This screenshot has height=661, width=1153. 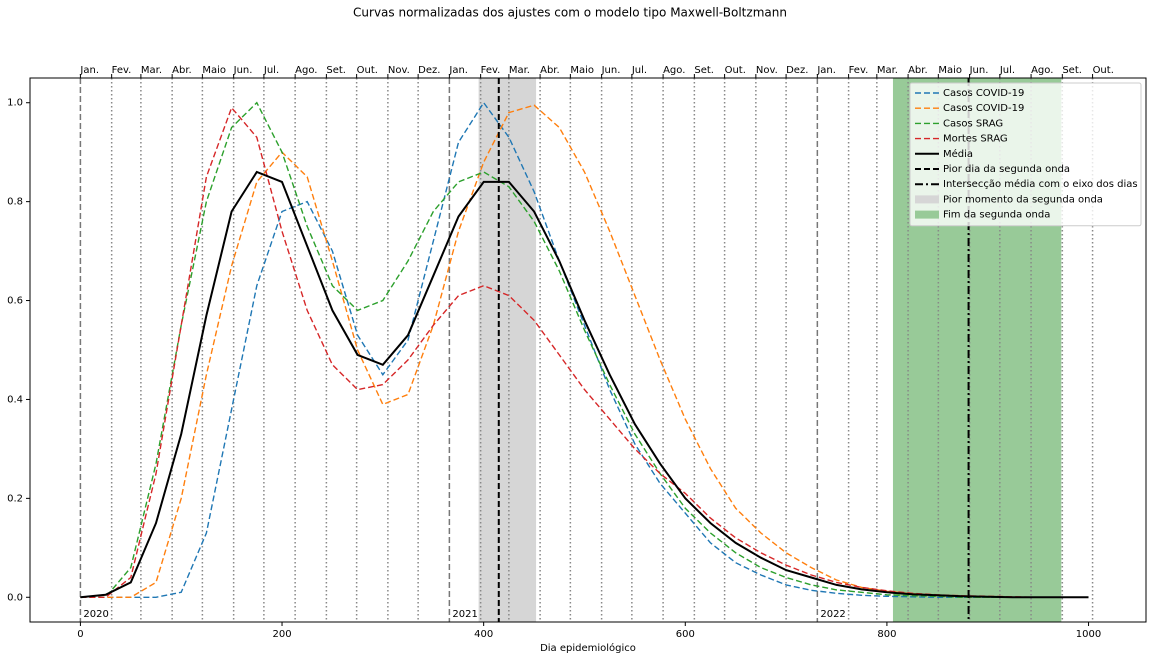 I want to click on legend-label: Pior dia da segunda onda, so click(x=1006, y=169).